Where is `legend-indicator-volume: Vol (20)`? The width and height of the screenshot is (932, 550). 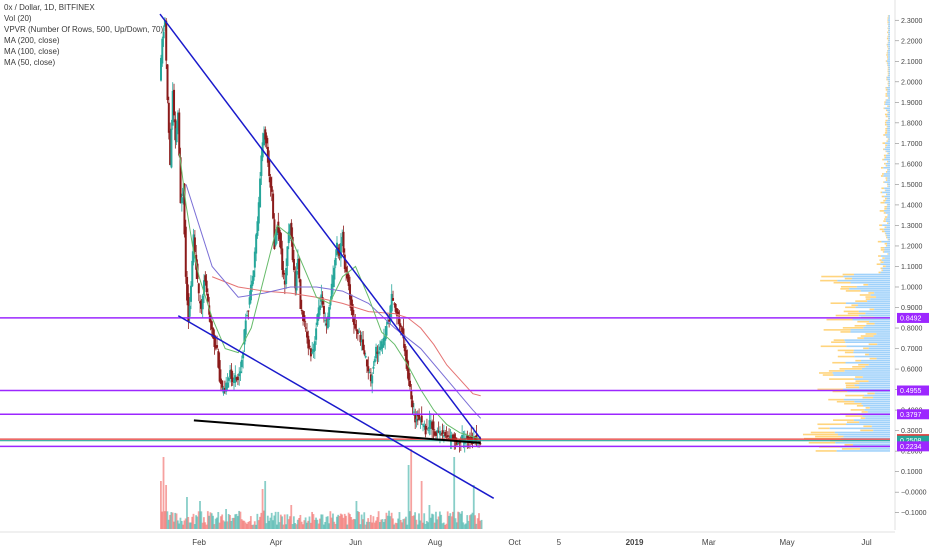
legend-indicator-volume: Vol (20) is located at coordinates (18, 18).